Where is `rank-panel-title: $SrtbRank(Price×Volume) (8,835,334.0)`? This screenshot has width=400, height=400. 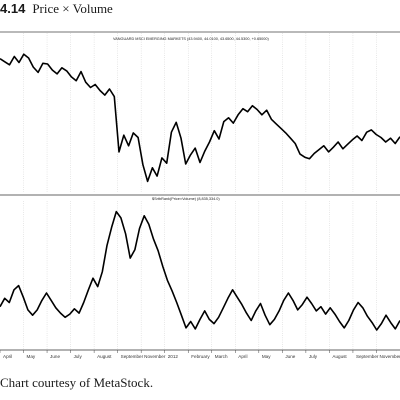 rank-panel-title: $SrtbRank(Price×Volume) (8,835,334.0) is located at coordinates (186, 199).